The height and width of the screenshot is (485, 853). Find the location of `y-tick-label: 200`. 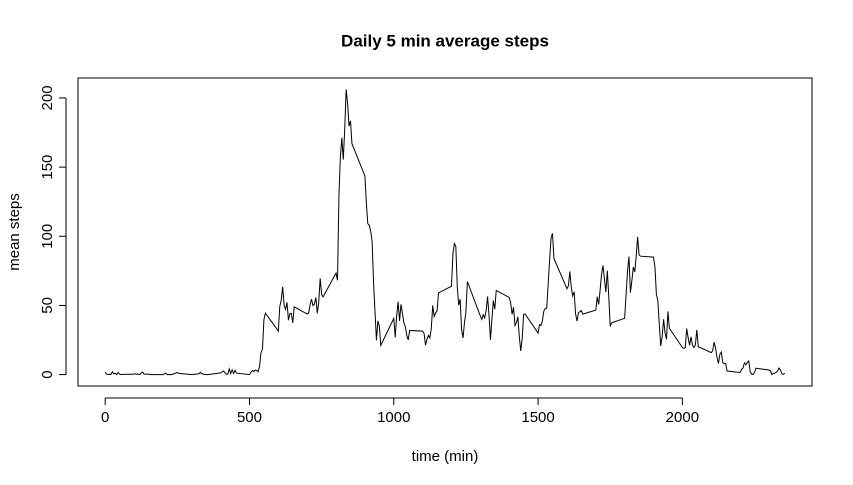

y-tick-label: 200 is located at coordinates (47, 97).